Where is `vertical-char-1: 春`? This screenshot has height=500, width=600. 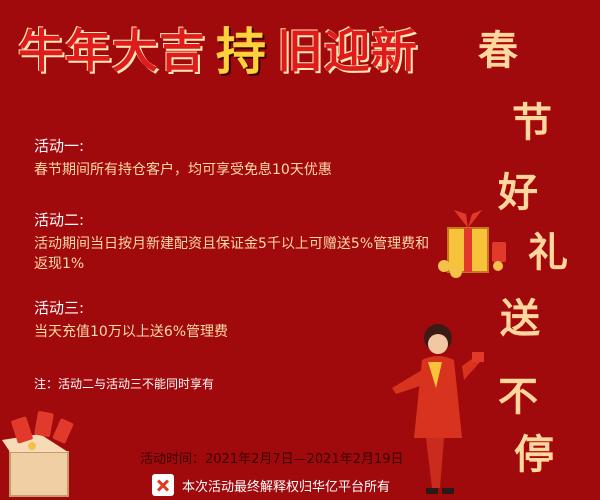
vertical-char-1: 春 is located at coordinates (498, 51).